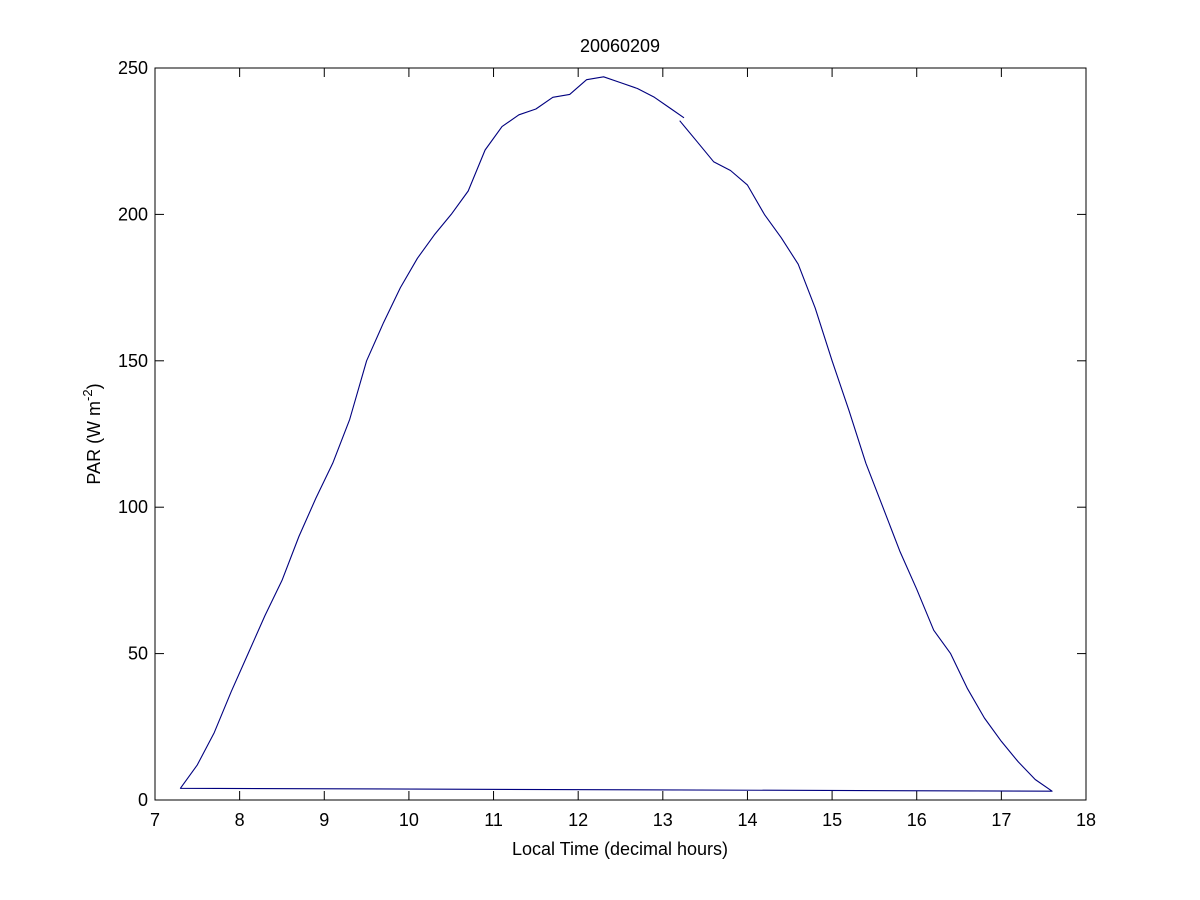 This screenshot has height=900, width=1200. I want to click on x-tick-label: 18, so click(1086, 820).